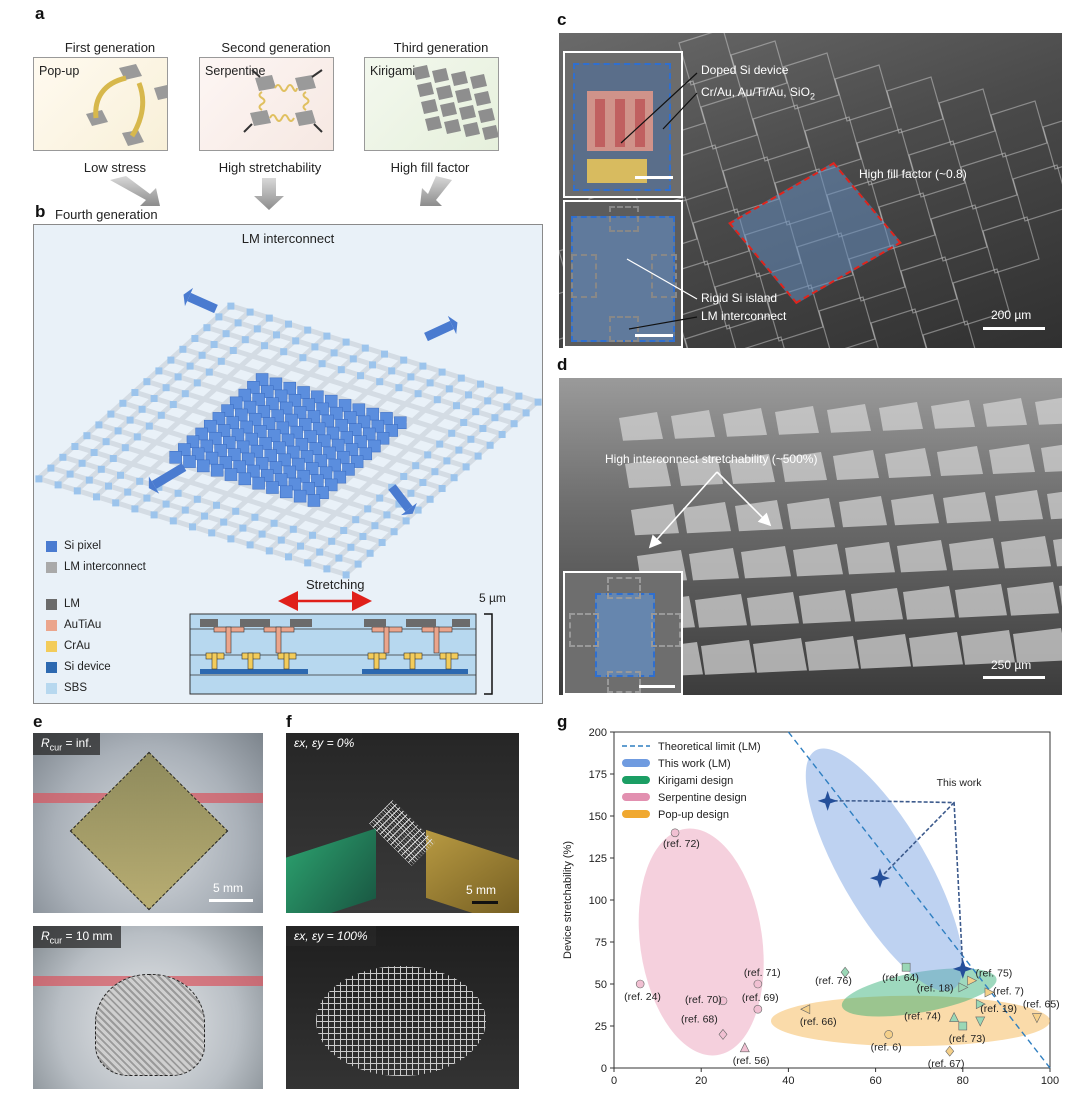  Describe the element at coordinates (598, 901) in the screenshot. I see `y-tick-label: 100` at that location.